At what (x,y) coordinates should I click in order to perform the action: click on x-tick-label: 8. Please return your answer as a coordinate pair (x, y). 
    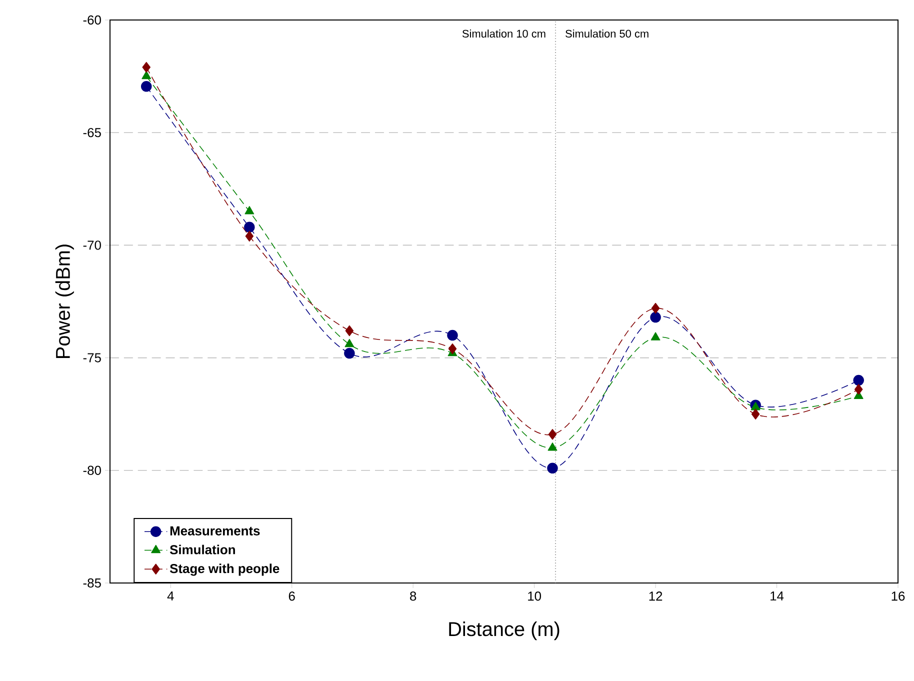
    Looking at the image, I should click on (413, 596).